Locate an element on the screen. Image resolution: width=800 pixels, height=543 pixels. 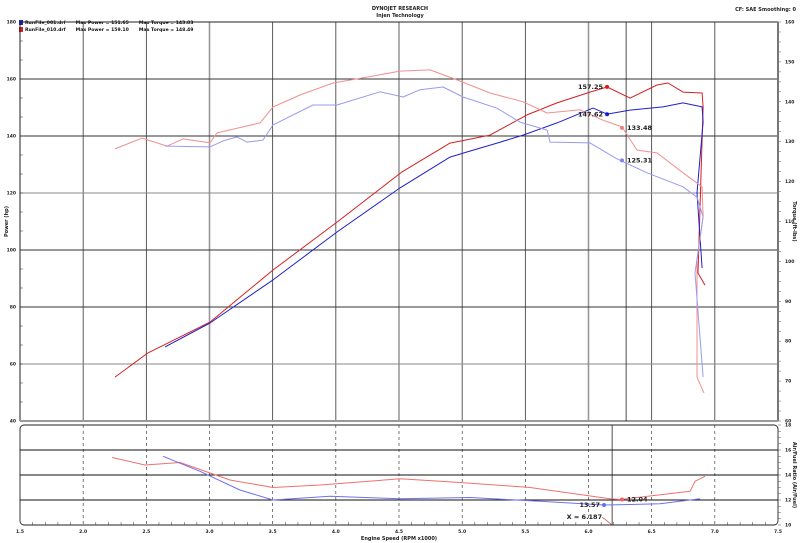
x-tick-label: 5.0 is located at coordinates (462, 532).